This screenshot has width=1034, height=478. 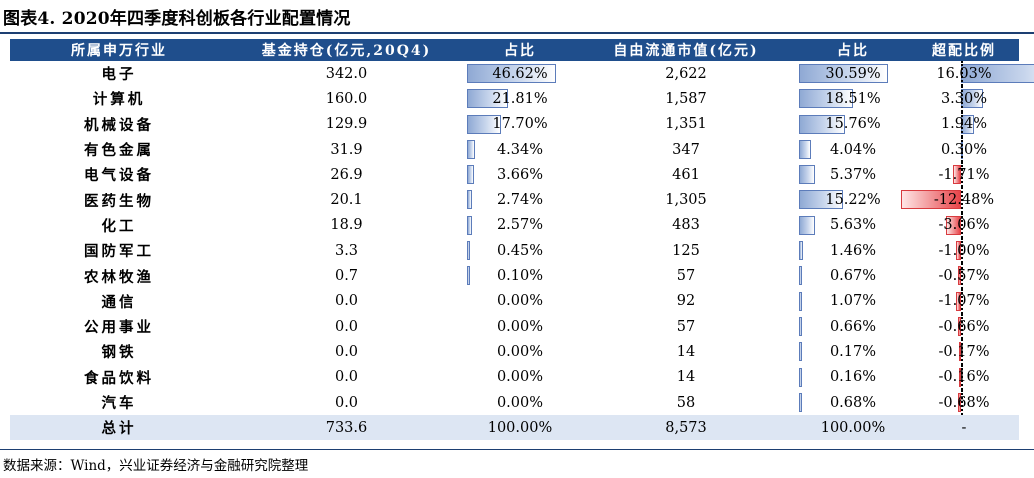 What do you see at coordinates (346, 428) in the screenshot?
I see `total-fund-holding: 733.6` at bounding box center [346, 428].